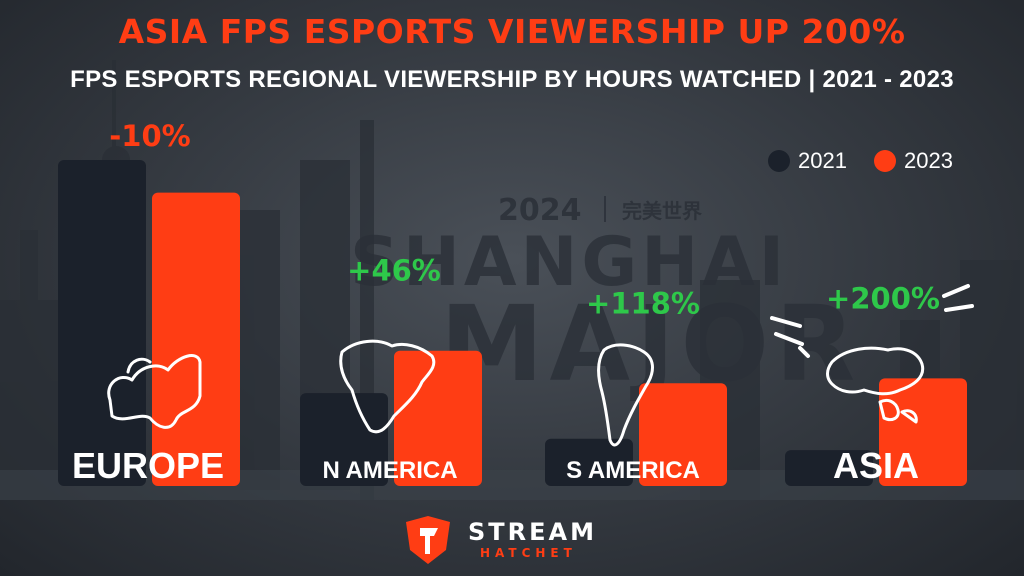  What do you see at coordinates (149, 136) in the screenshot?
I see `change-label-europe: -10%` at bounding box center [149, 136].